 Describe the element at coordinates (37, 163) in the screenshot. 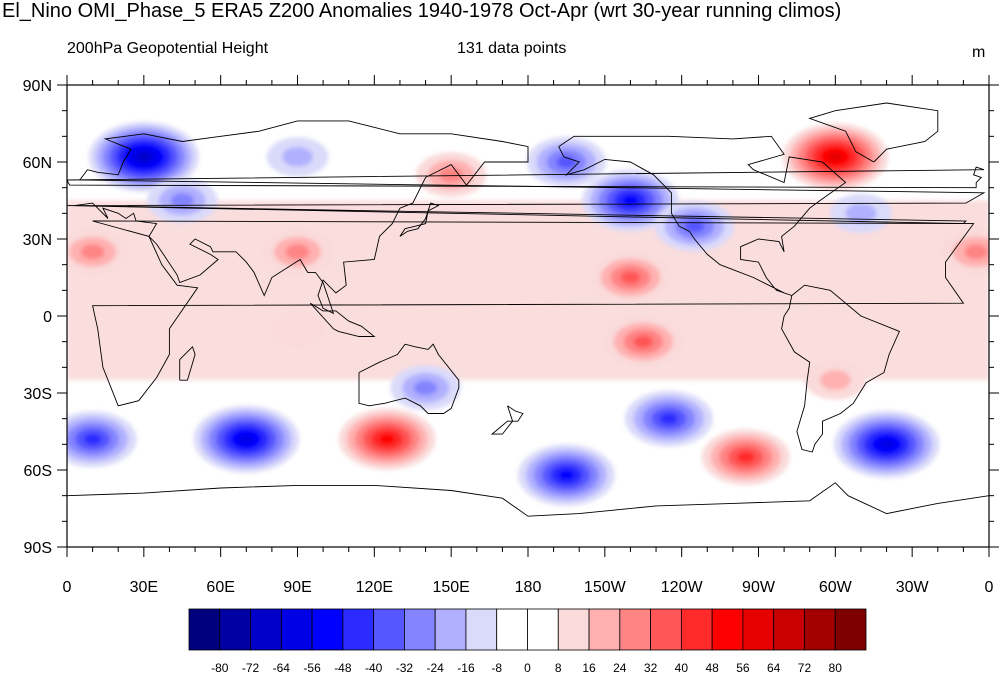

I see `y-tick-label: 60N` at that location.